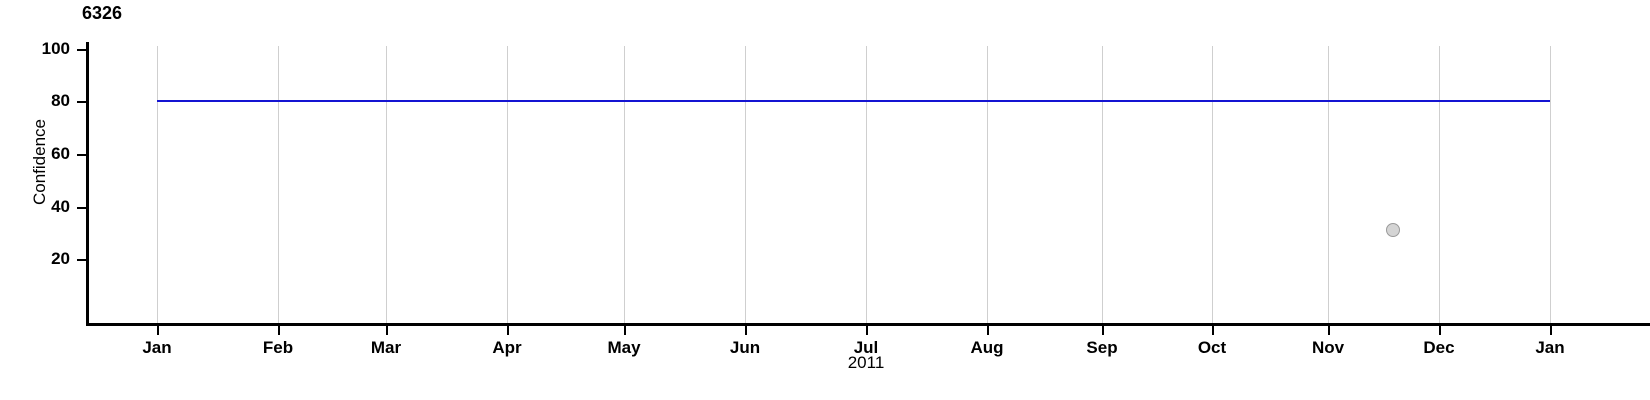  What do you see at coordinates (386, 347) in the screenshot?
I see `x-tick-label: Mar` at bounding box center [386, 347].